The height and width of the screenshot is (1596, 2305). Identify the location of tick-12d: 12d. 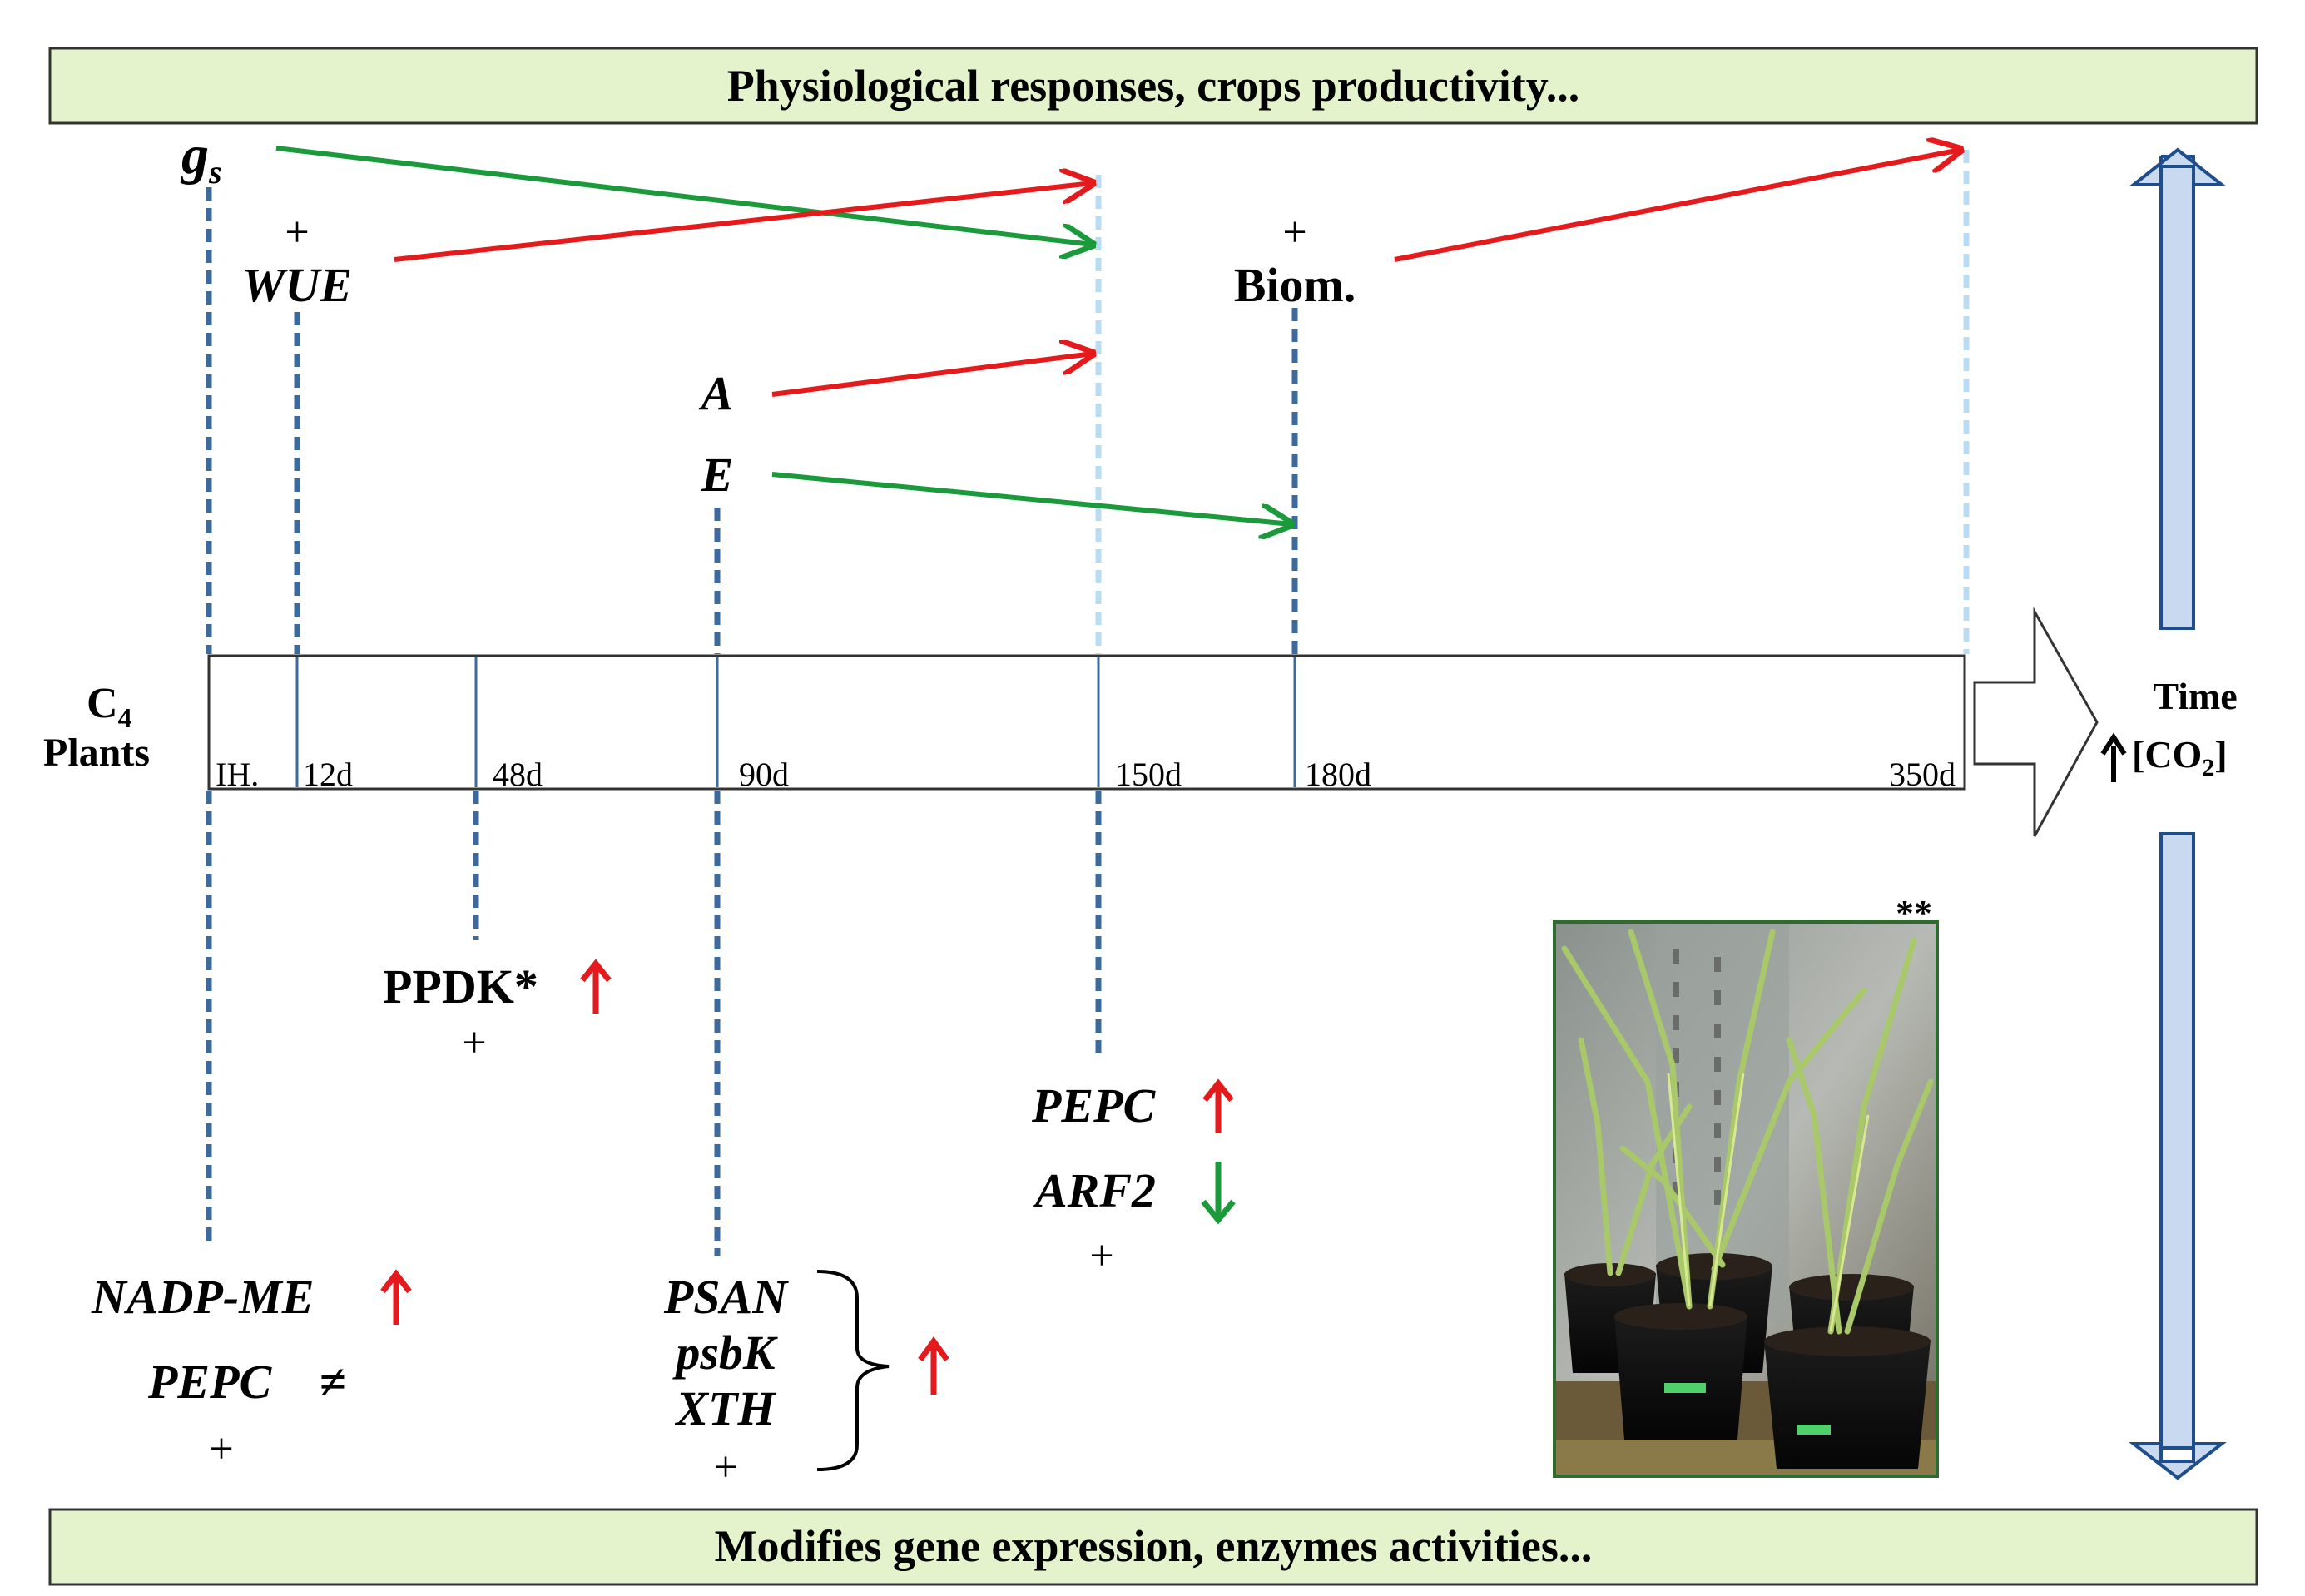
(328, 774).